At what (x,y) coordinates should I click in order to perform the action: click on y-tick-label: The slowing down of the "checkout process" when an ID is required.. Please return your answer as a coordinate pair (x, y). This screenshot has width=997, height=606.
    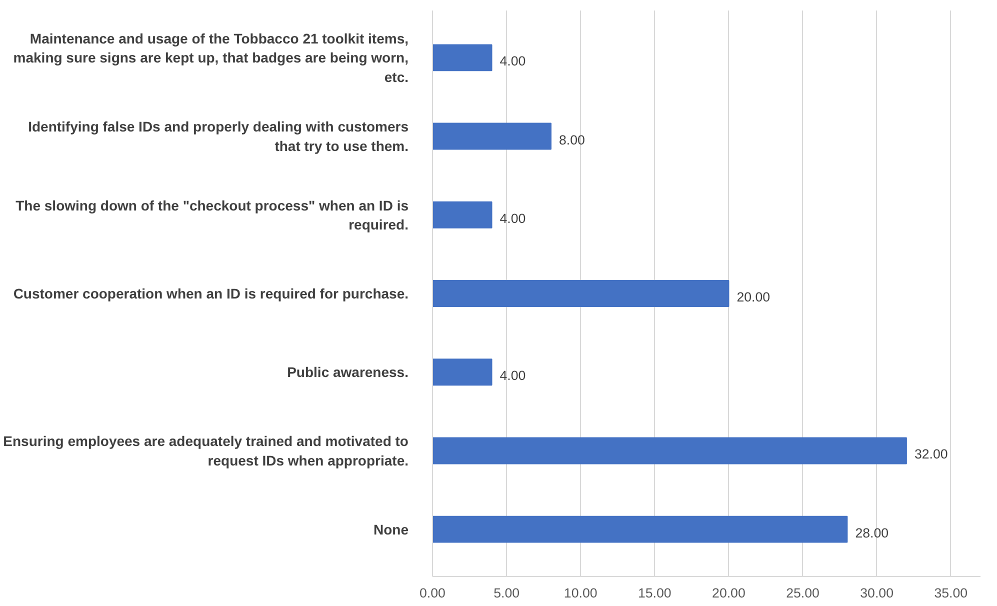
    Looking at the image, I should click on (212, 214).